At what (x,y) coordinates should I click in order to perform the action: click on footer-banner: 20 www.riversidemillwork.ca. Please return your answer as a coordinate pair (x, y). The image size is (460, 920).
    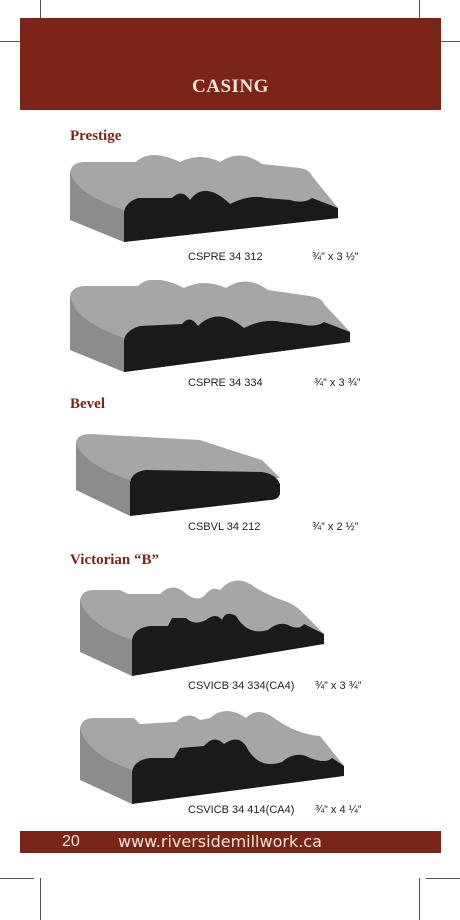
    Looking at the image, I should click on (230, 842).